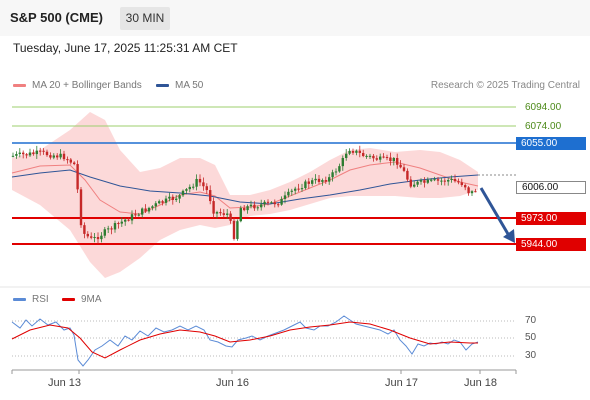 The image size is (590, 400). What do you see at coordinates (68, 299) in the screenshot?
I see `legend-9ma-swatch` at bounding box center [68, 299].